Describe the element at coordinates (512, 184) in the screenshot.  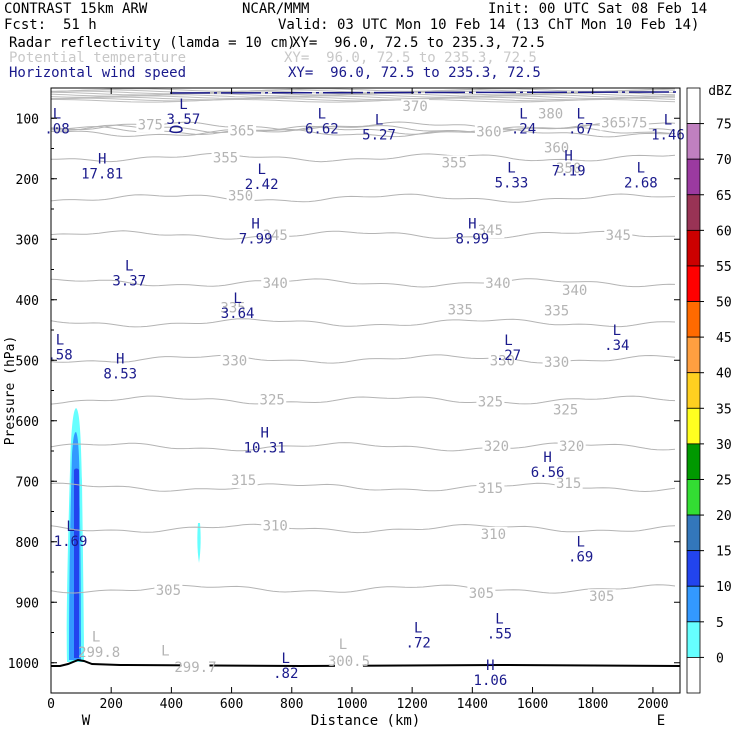
I see `wind-extremum-value: 5.33` at that location.